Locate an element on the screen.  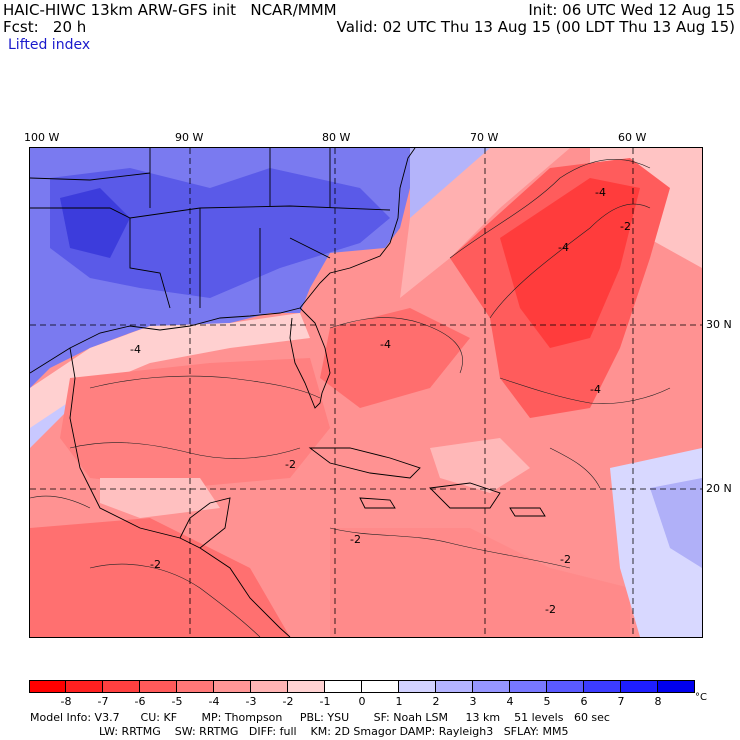
colorbar-tick-label: 6 is located at coordinates (584, 701).